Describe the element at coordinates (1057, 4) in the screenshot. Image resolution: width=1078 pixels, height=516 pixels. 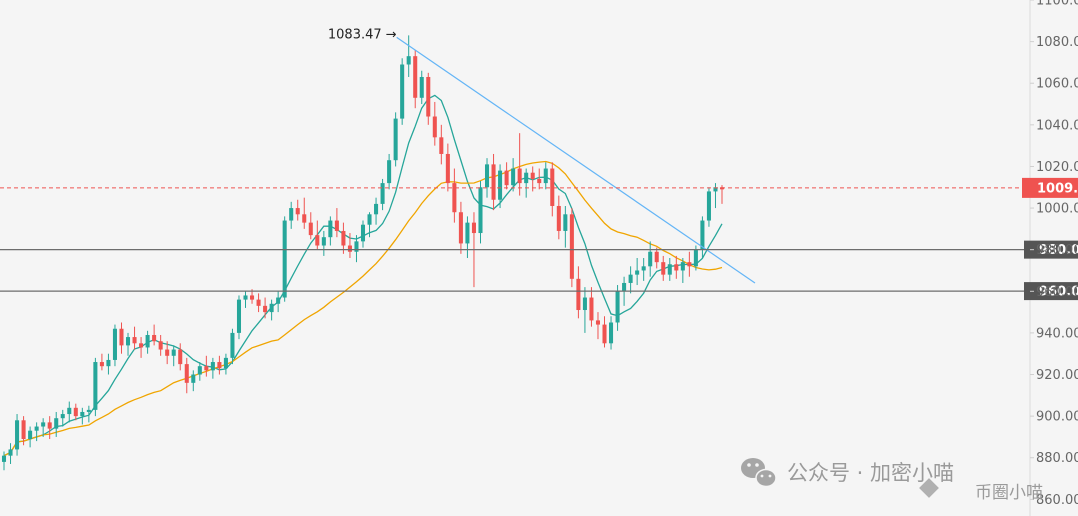
I see `y-tick-label: 1100.00` at that location.